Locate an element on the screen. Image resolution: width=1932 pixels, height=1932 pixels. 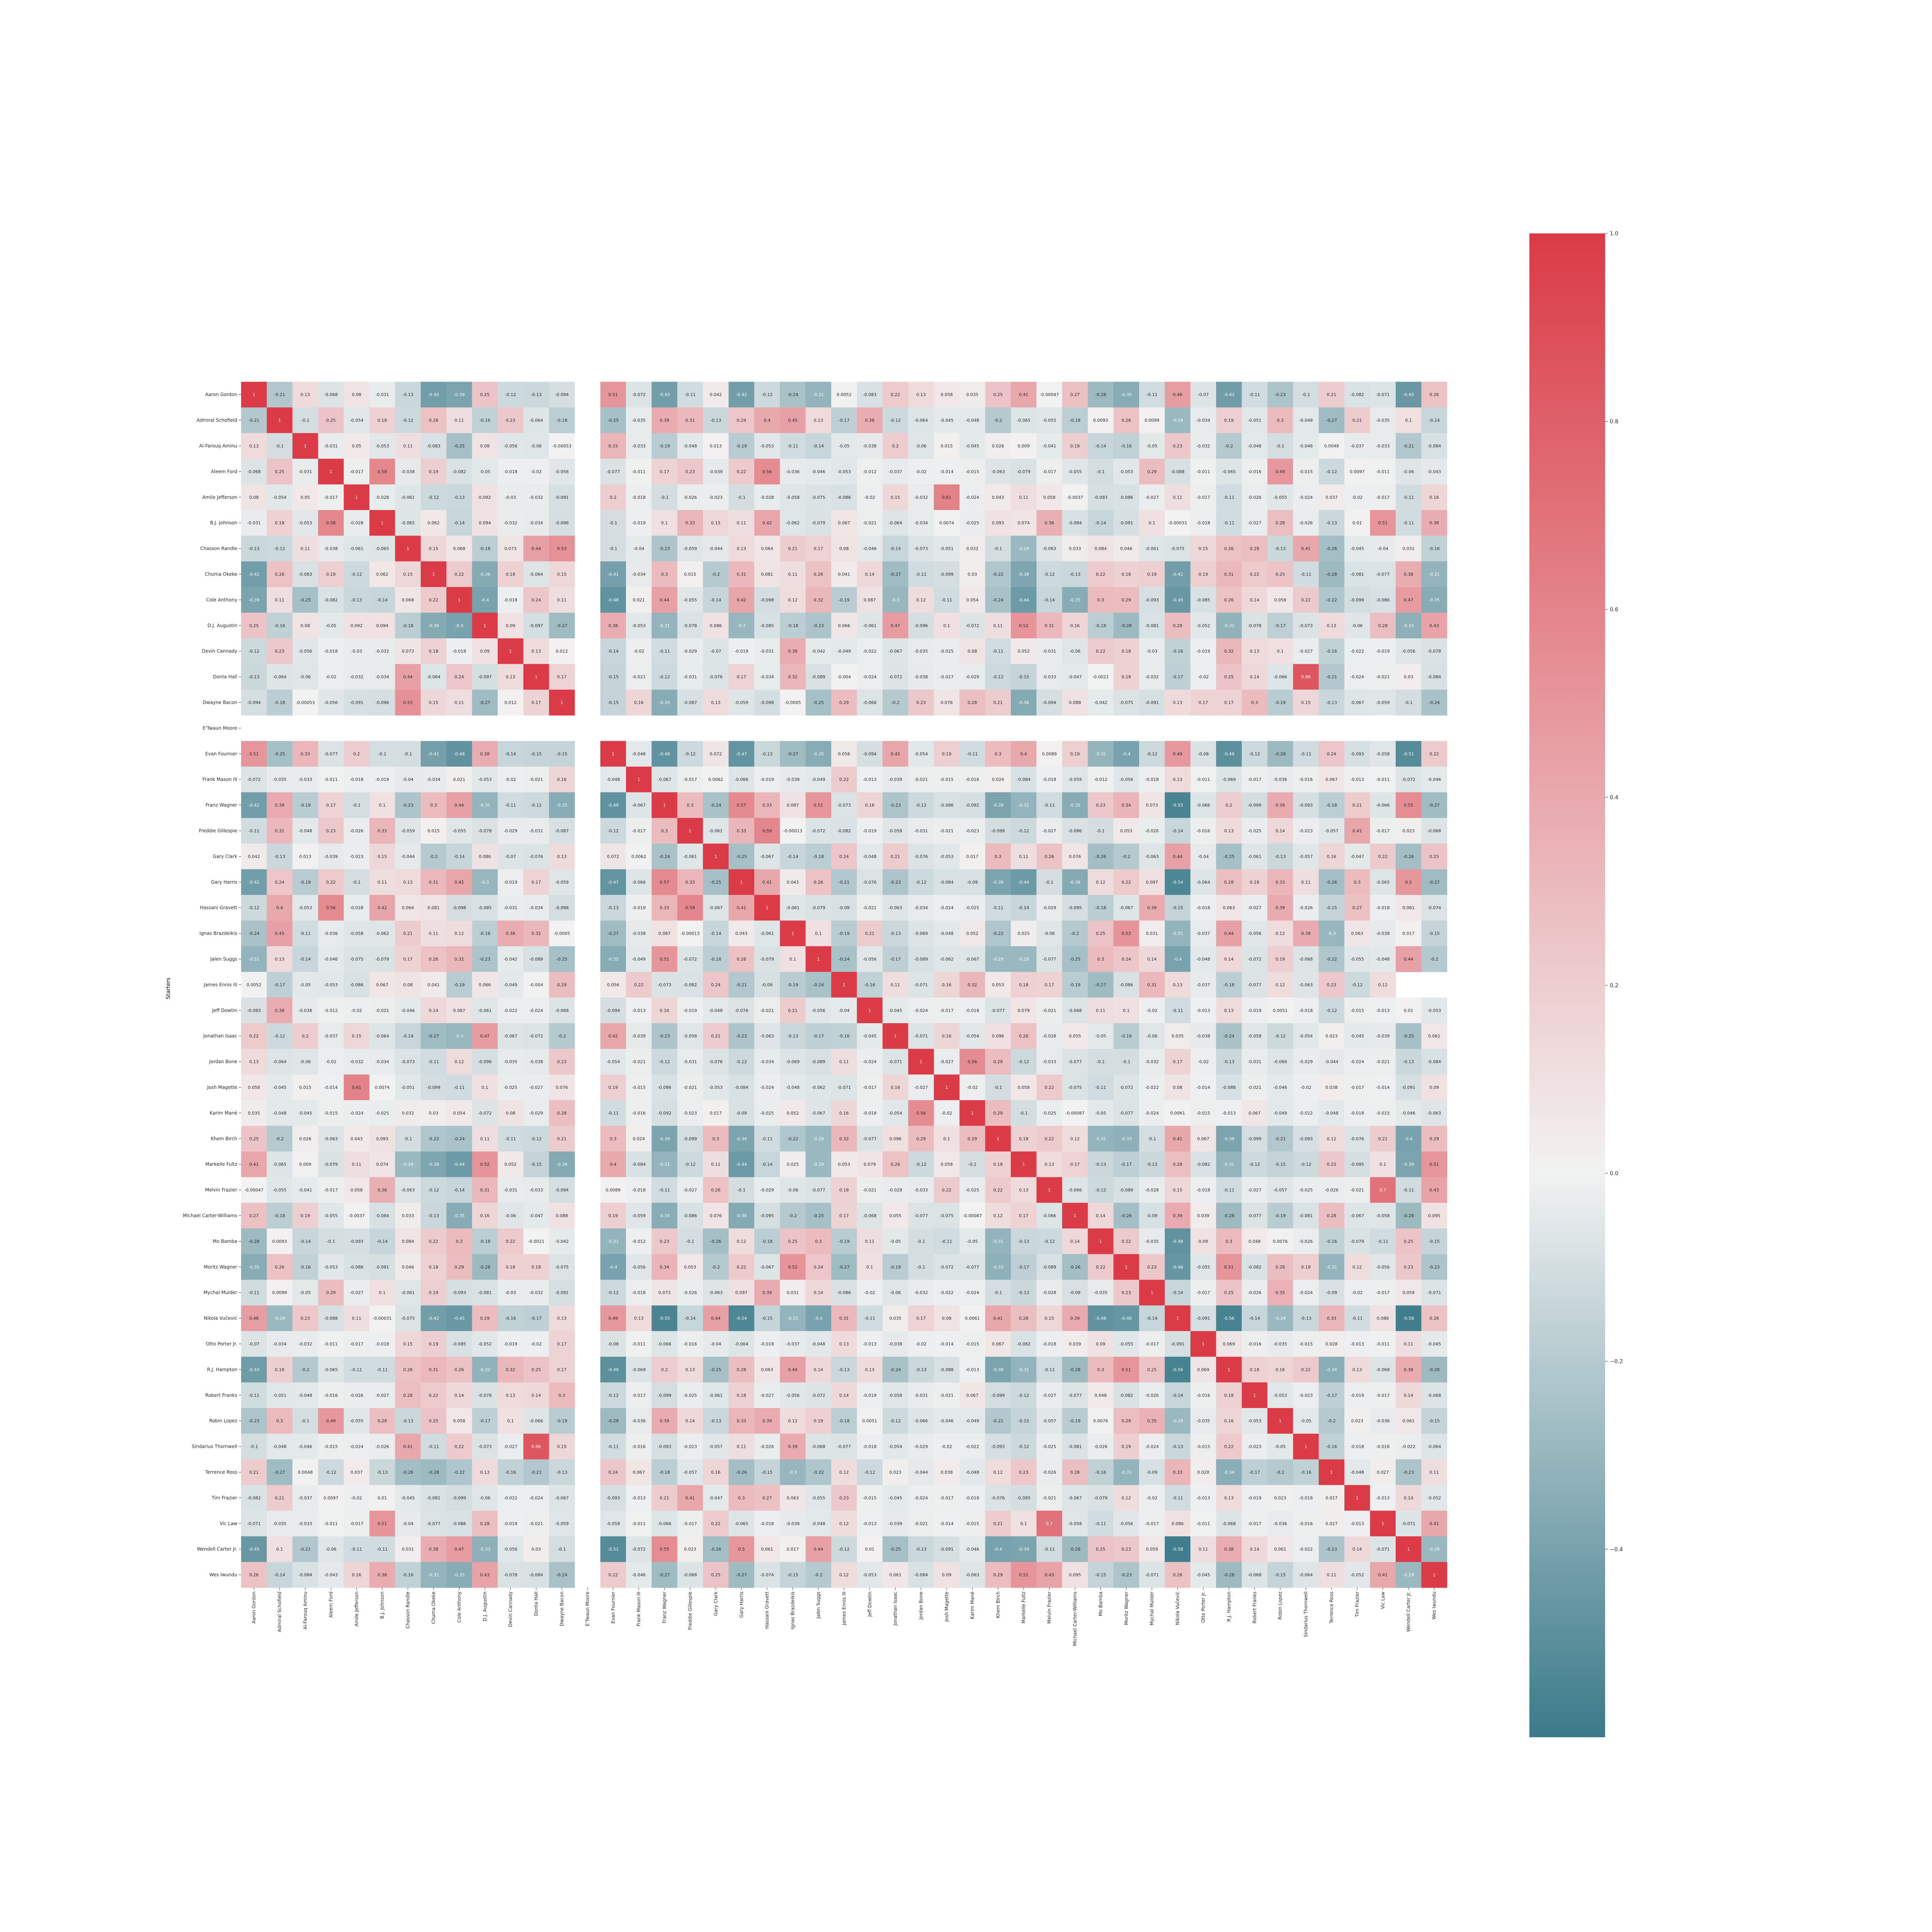
cell-value-label: -0.068 is located at coordinates (818, 1447).